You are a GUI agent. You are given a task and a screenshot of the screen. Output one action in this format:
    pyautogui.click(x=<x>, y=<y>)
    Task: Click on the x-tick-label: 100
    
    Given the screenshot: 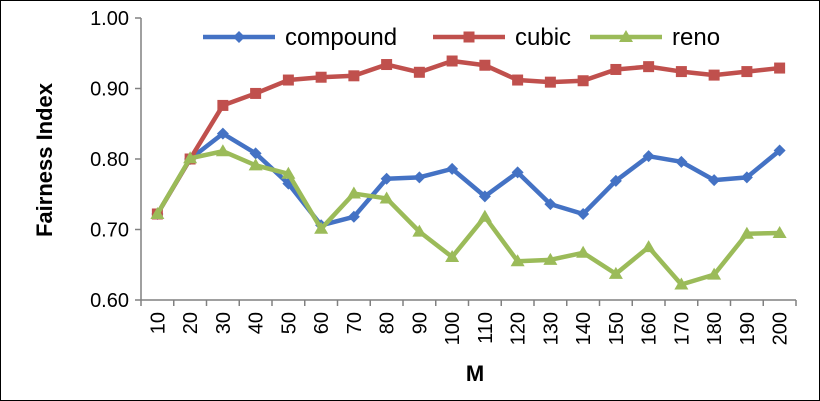 What is the action you would take?
    pyautogui.click(x=453, y=328)
    